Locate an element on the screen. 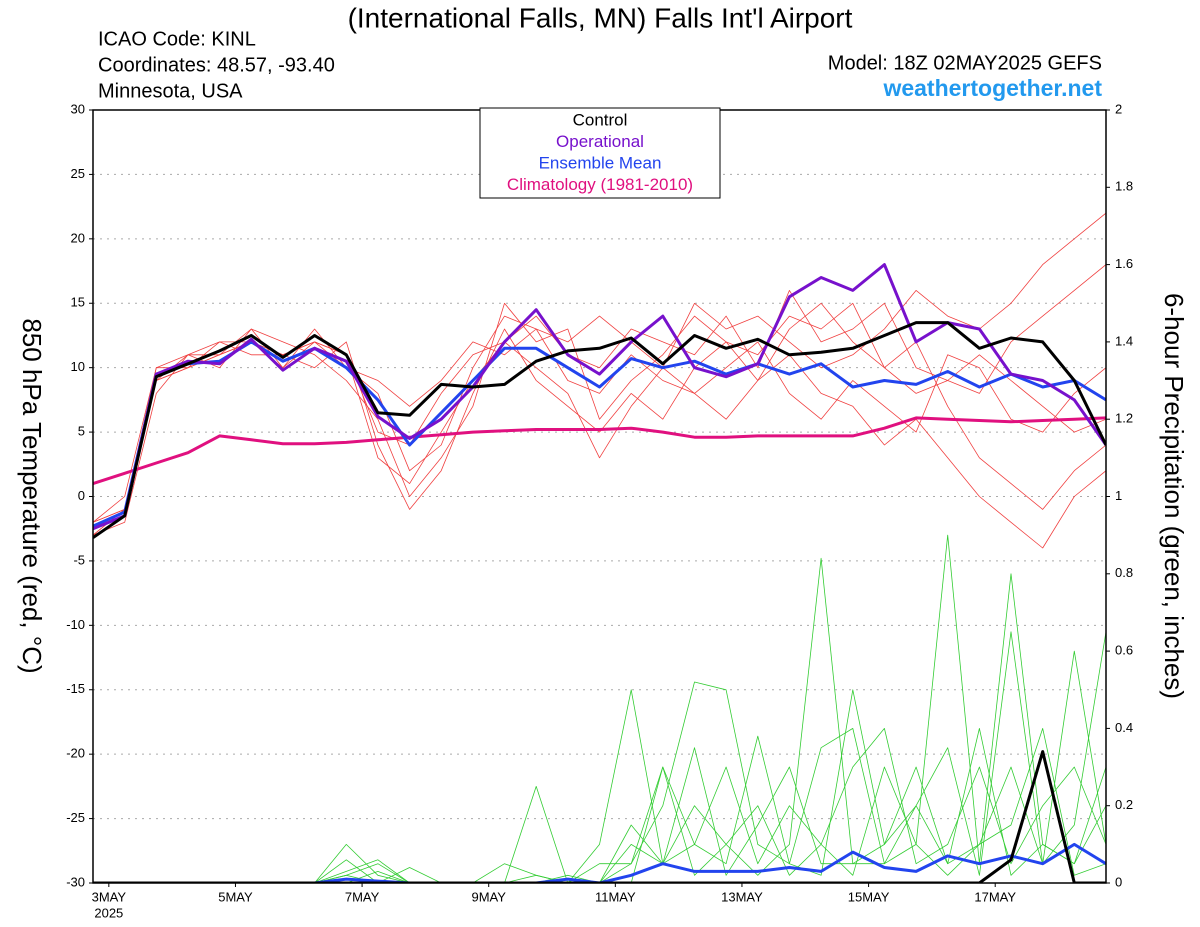  source: weathertogether.net is located at coordinates (992, 88).